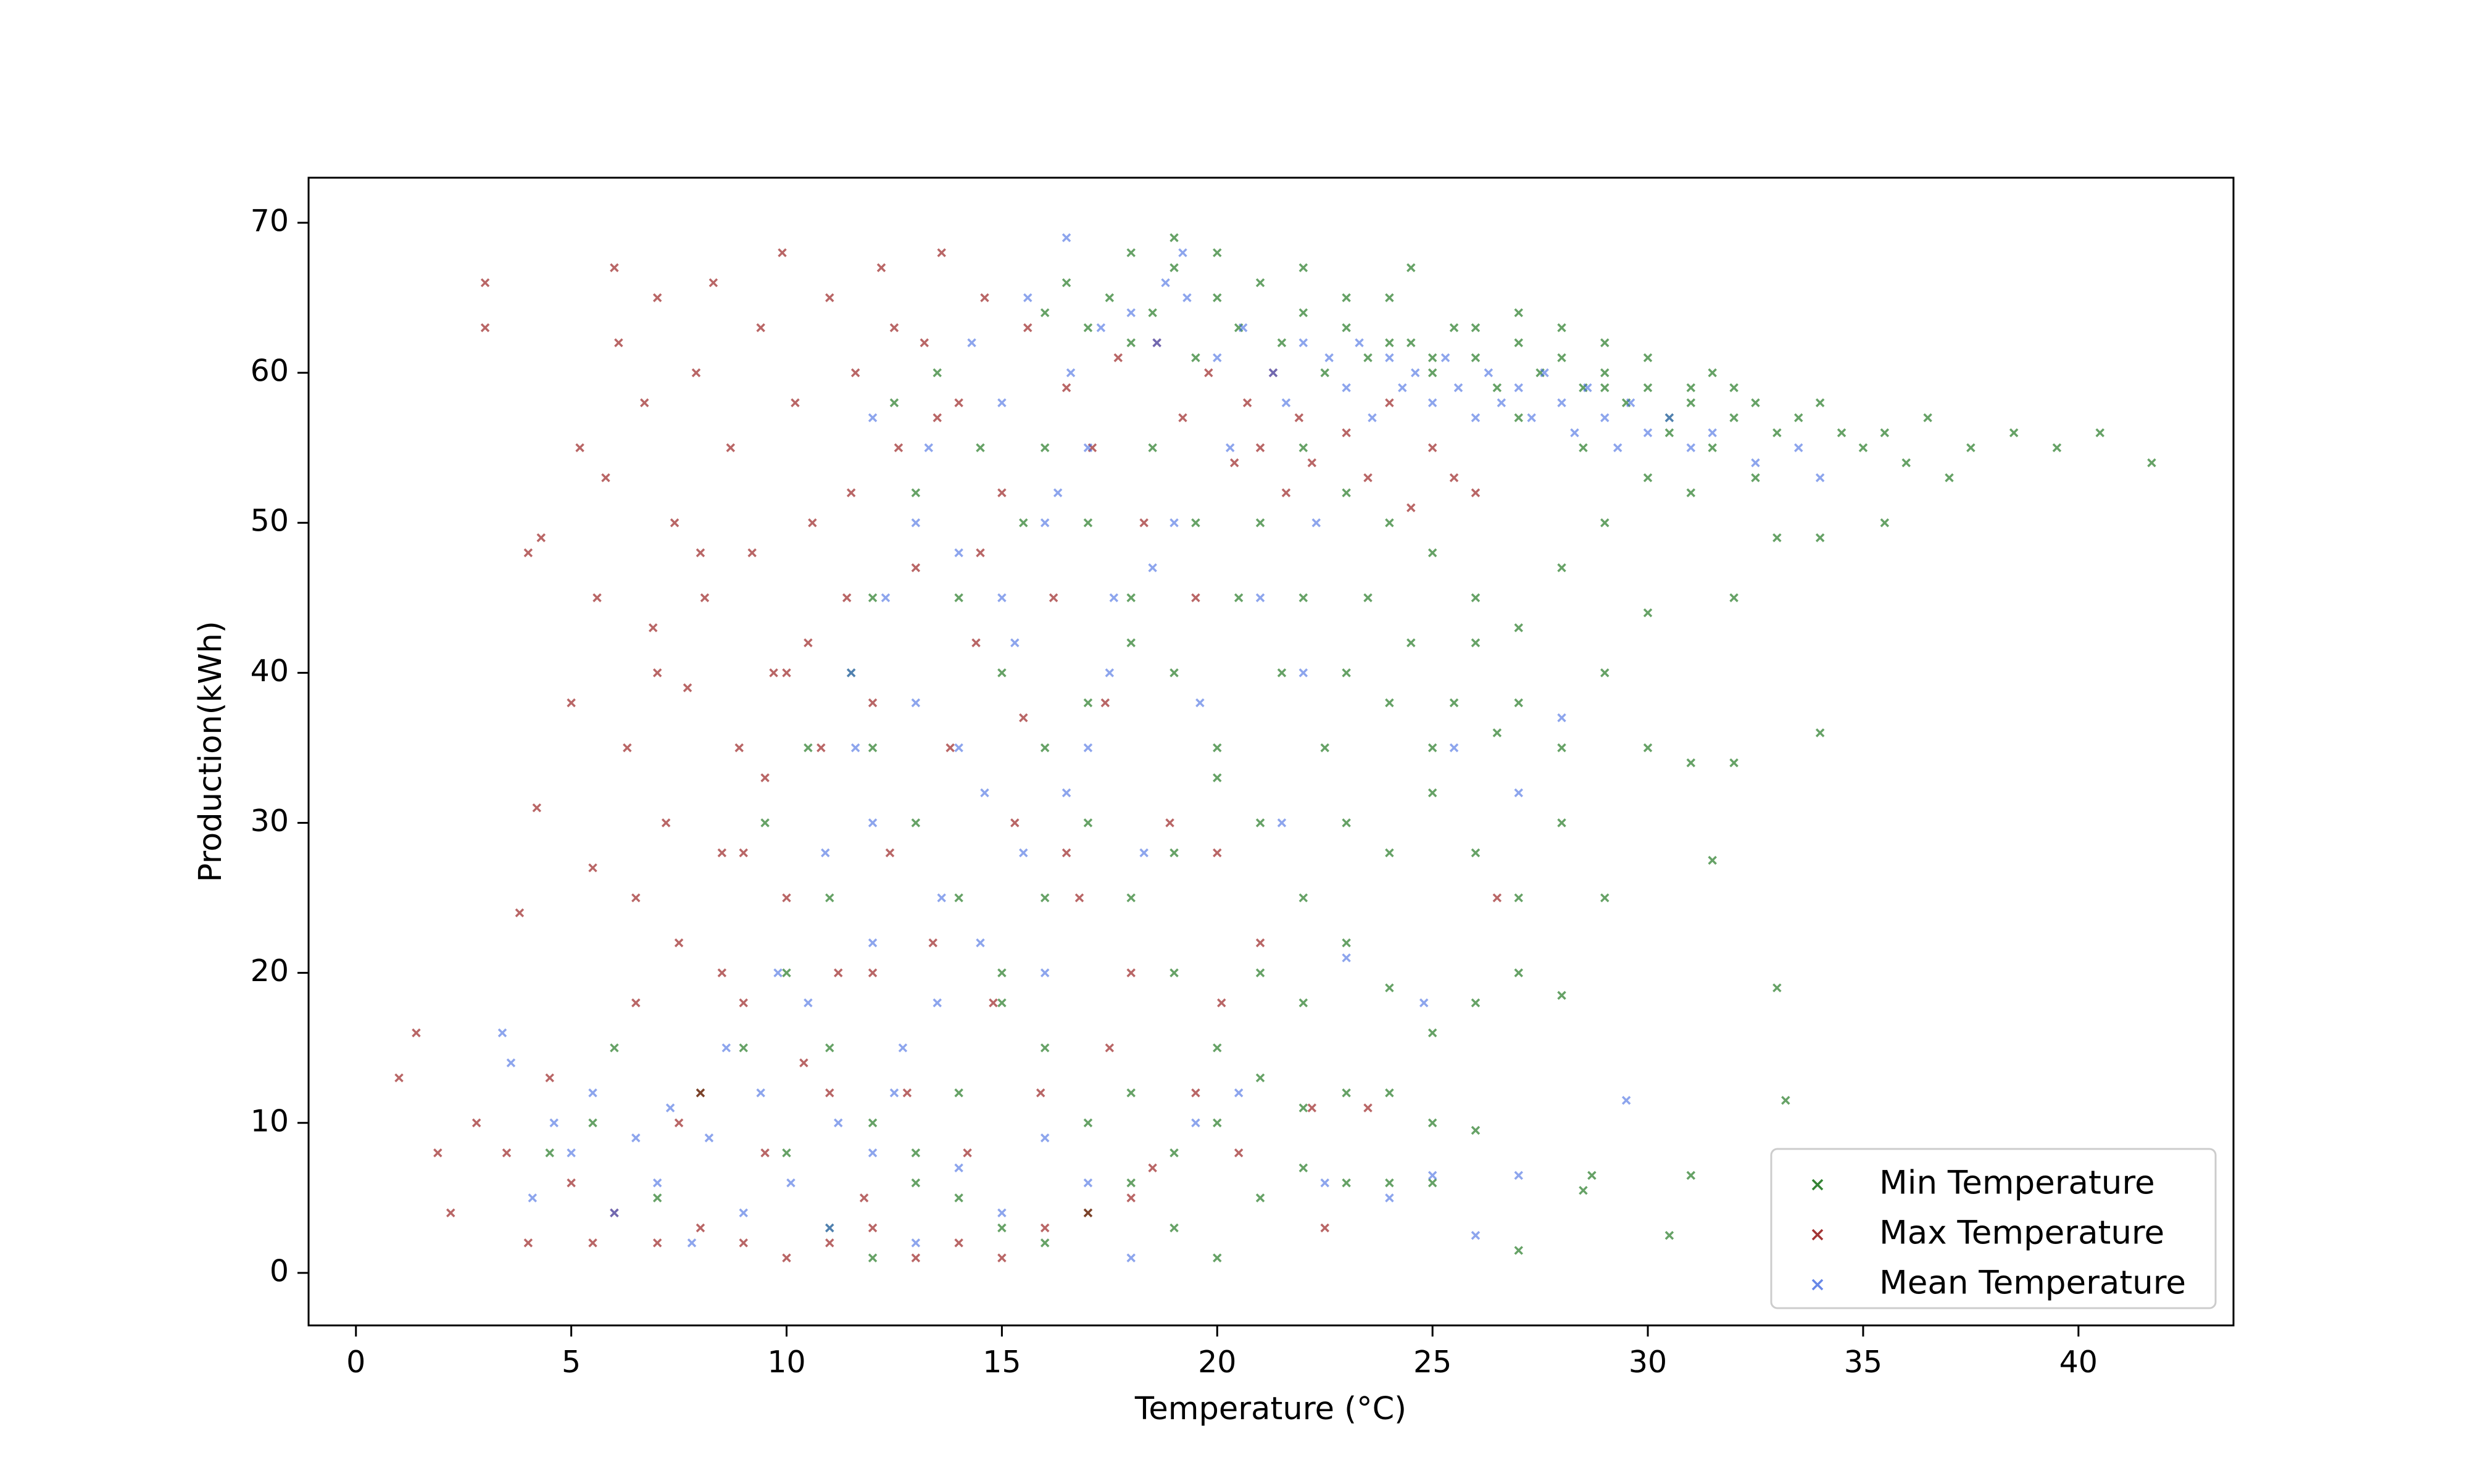 The image size is (2468, 1484). I want to click on legend-marker-max, so click(1817, 1235).